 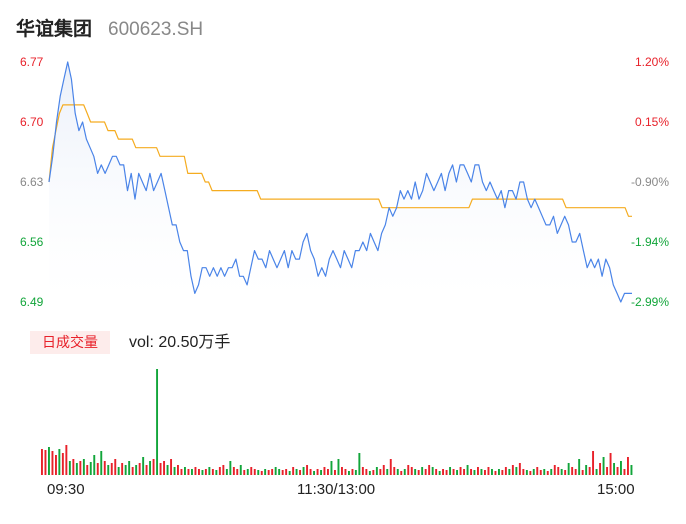 I want to click on chart-header: 华谊集团 600623.SH, so click(x=109, y=27).